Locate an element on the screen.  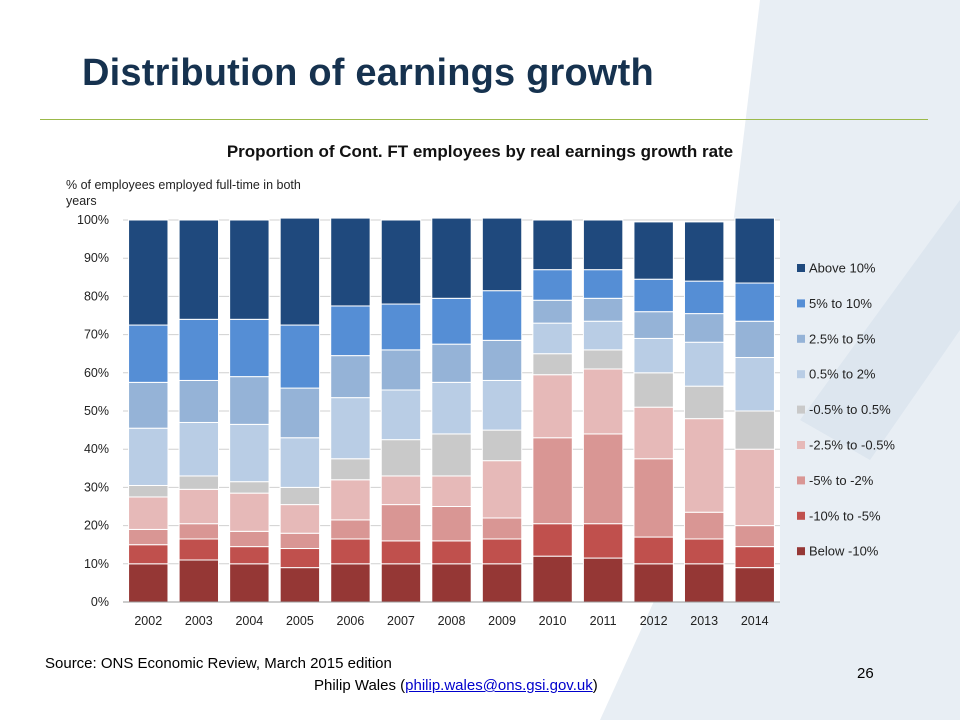
x-tick-label: 2013 is located at coordinates (704, 621).